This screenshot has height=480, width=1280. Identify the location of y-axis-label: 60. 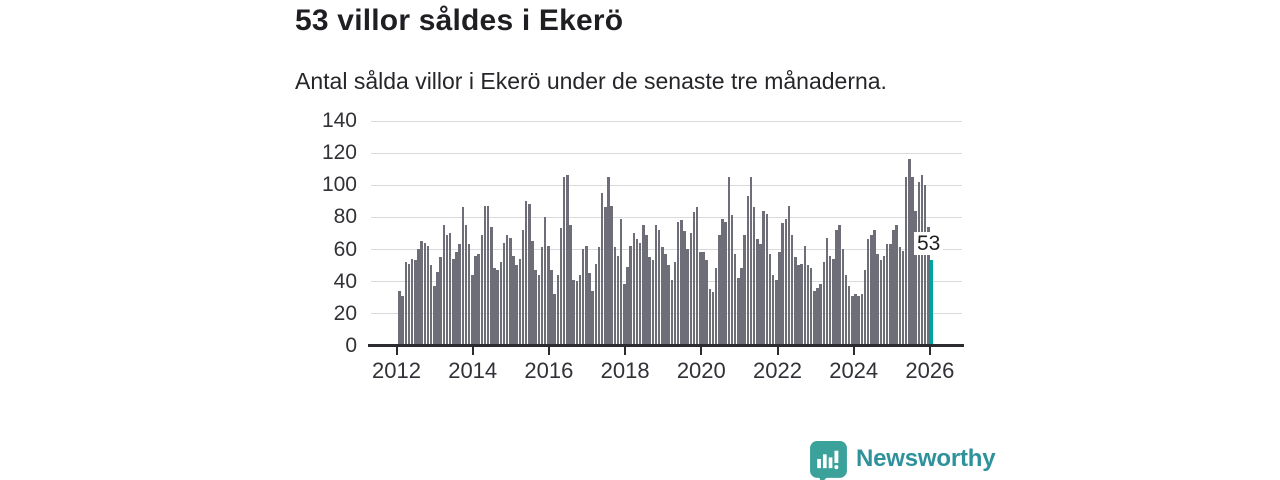
(345, 249).